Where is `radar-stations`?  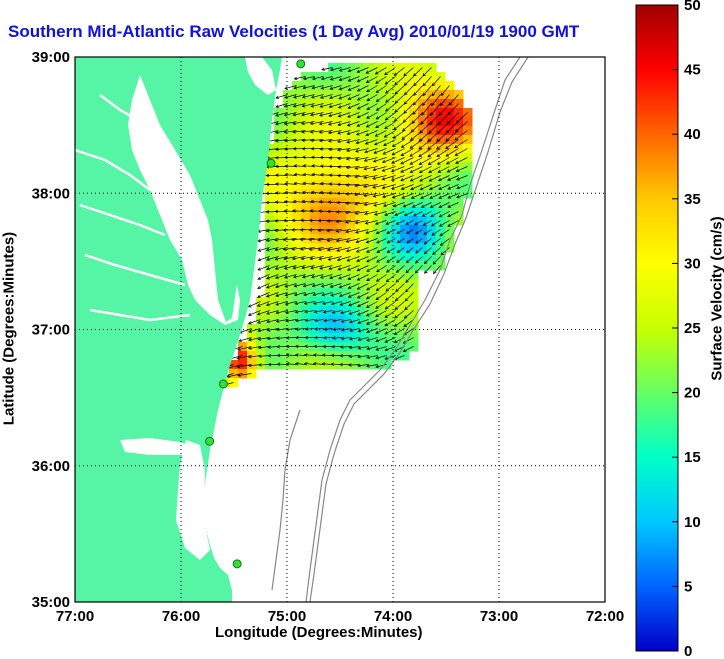
radar-stations is located at coordinates (255, 314).